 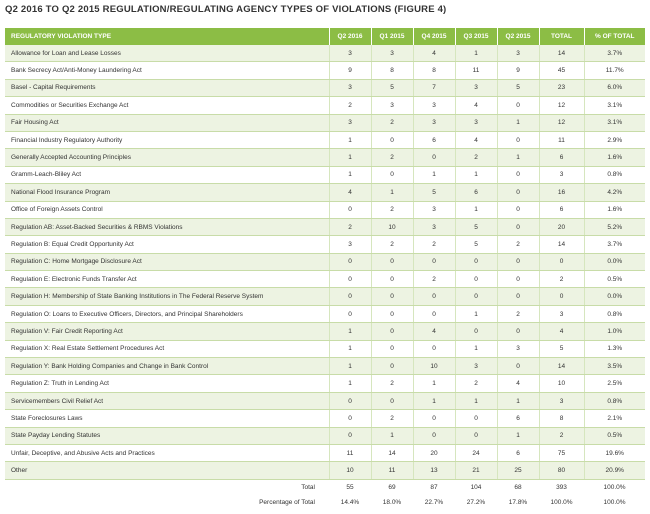 I want to click on table-row: Other 10 11 13 21 25 80 20.9%, so click(x=325, y=470).